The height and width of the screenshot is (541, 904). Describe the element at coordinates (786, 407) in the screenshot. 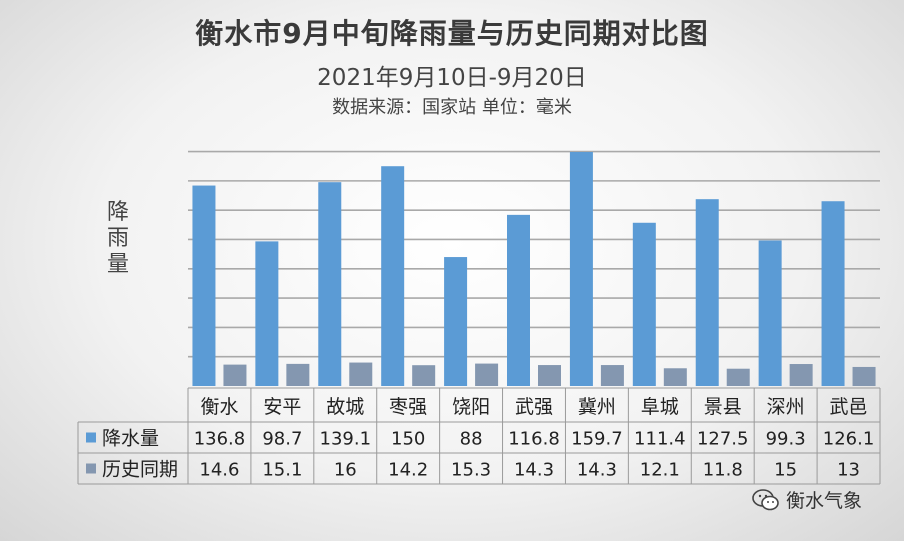

I see `category-label: 深州` at that location.